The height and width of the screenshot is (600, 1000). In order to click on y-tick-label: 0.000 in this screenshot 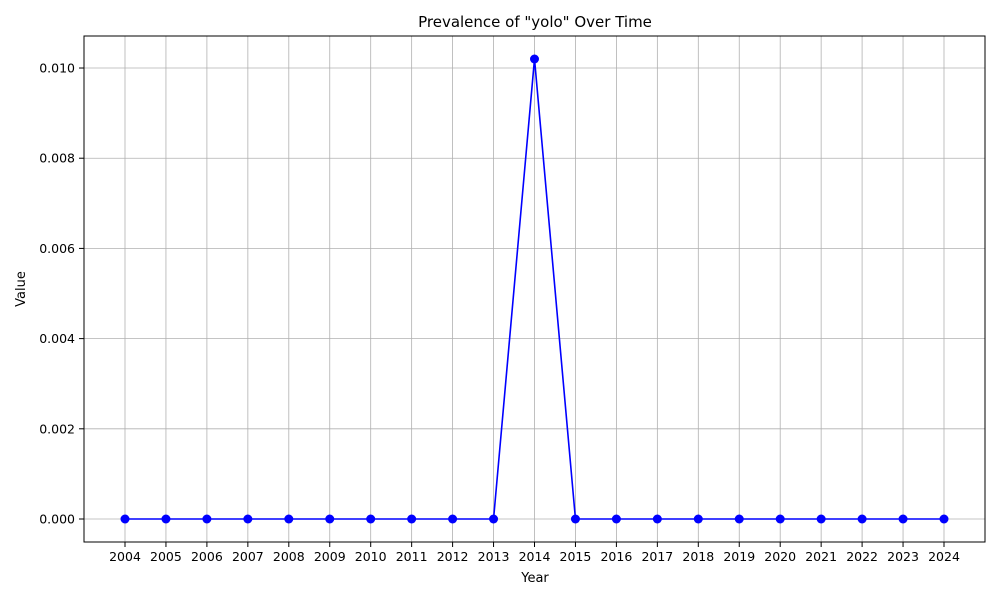, I will do `click(57, 519)`.